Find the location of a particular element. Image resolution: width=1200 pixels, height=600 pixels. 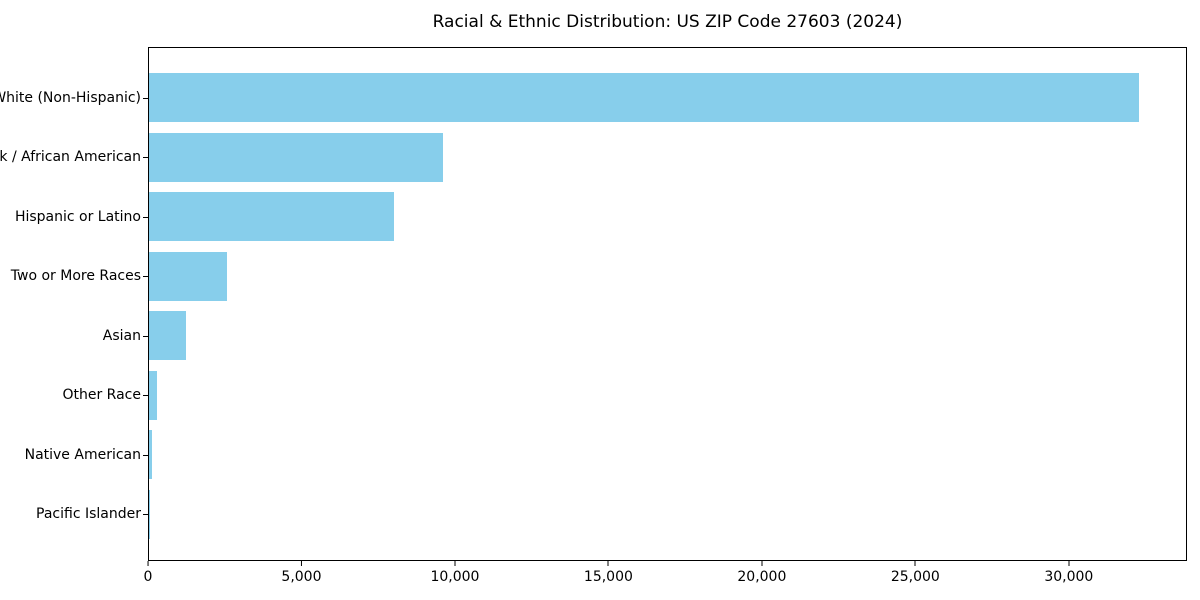

y-axis-label: Hispanic or Latino is located at coordinates (77, 216).